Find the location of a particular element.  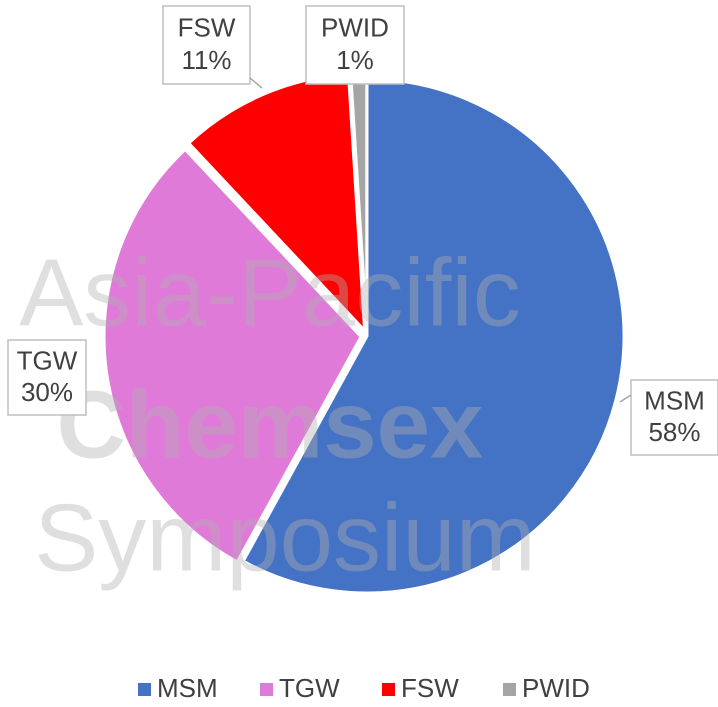

label-name: PWID is located at coordinates (355, 27).